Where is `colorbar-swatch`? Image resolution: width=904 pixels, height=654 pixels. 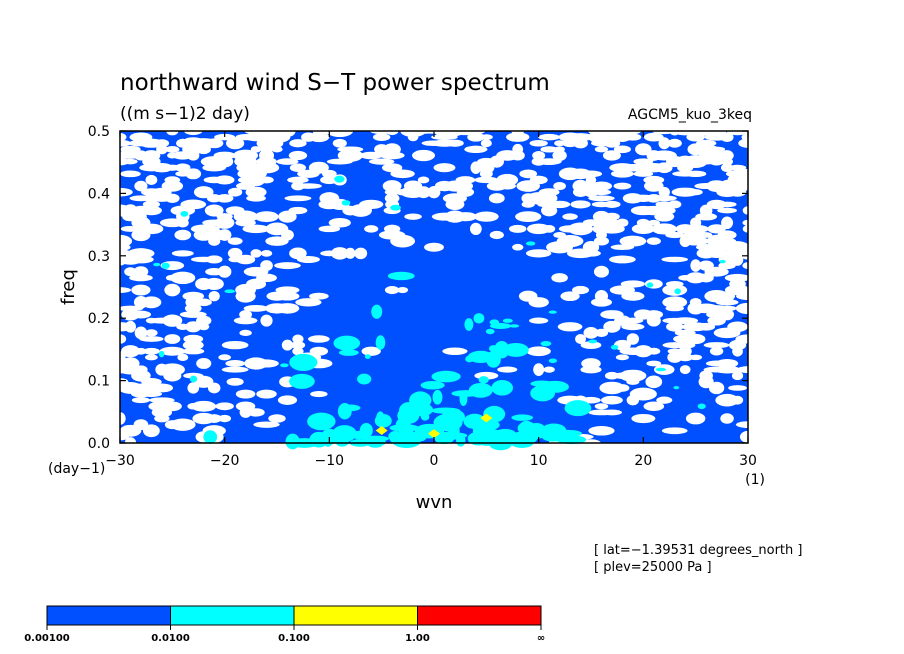
colorbar-swatch is located at coordinates (232, 615).